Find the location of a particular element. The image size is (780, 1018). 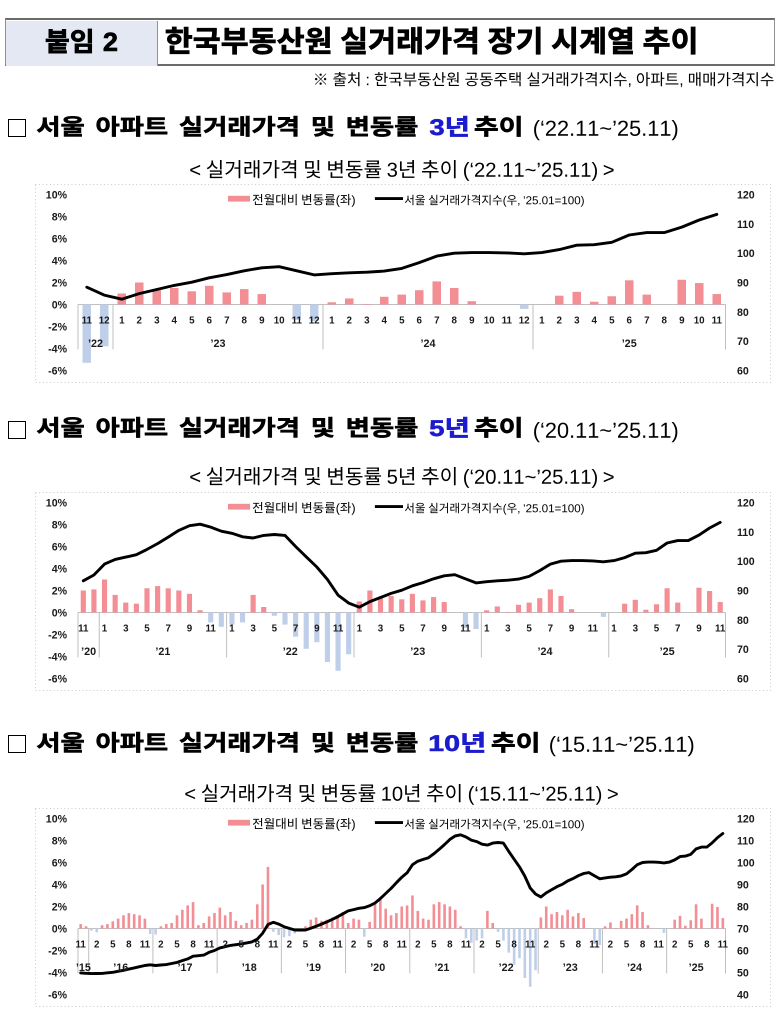

svg-text: -6% is located at coordinates (57, 680).